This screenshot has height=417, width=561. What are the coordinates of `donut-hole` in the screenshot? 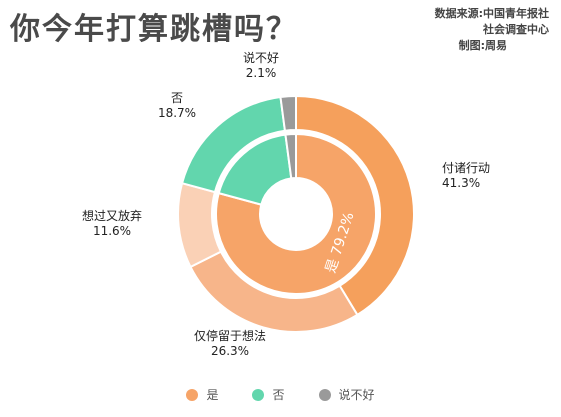 It's located at (296, 214).